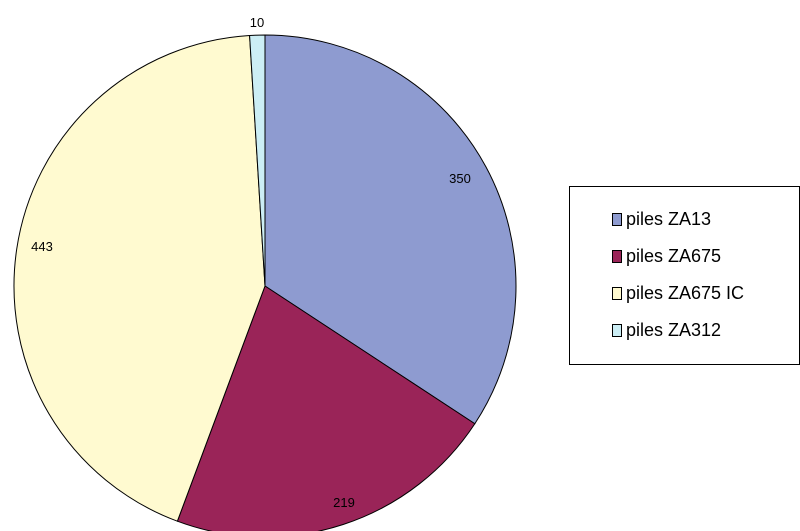 The height and width of the screenshot is (531, 800). Describe the element at coordinates (344, 502) in the screenshot. I see `data-label-piles-za675: 219` at that location.